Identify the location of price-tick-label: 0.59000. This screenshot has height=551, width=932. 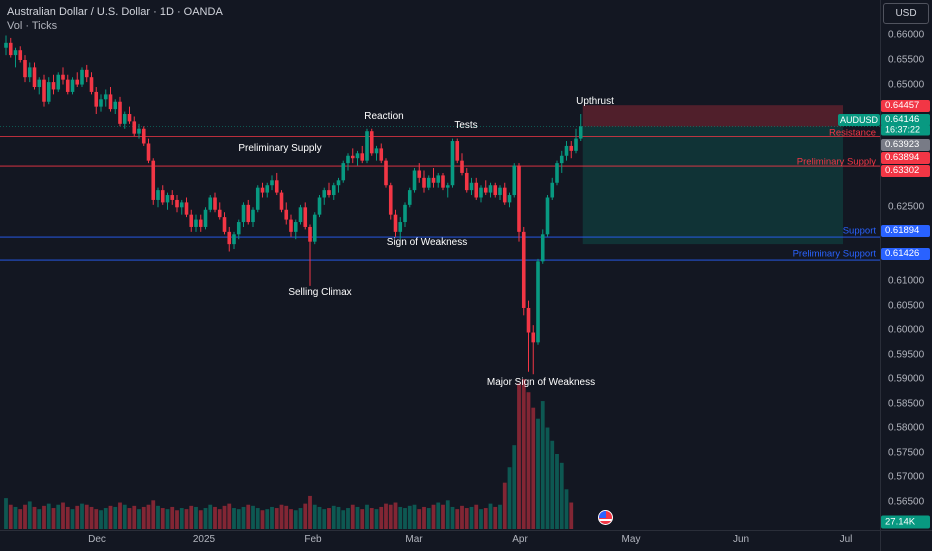
(906, 379).